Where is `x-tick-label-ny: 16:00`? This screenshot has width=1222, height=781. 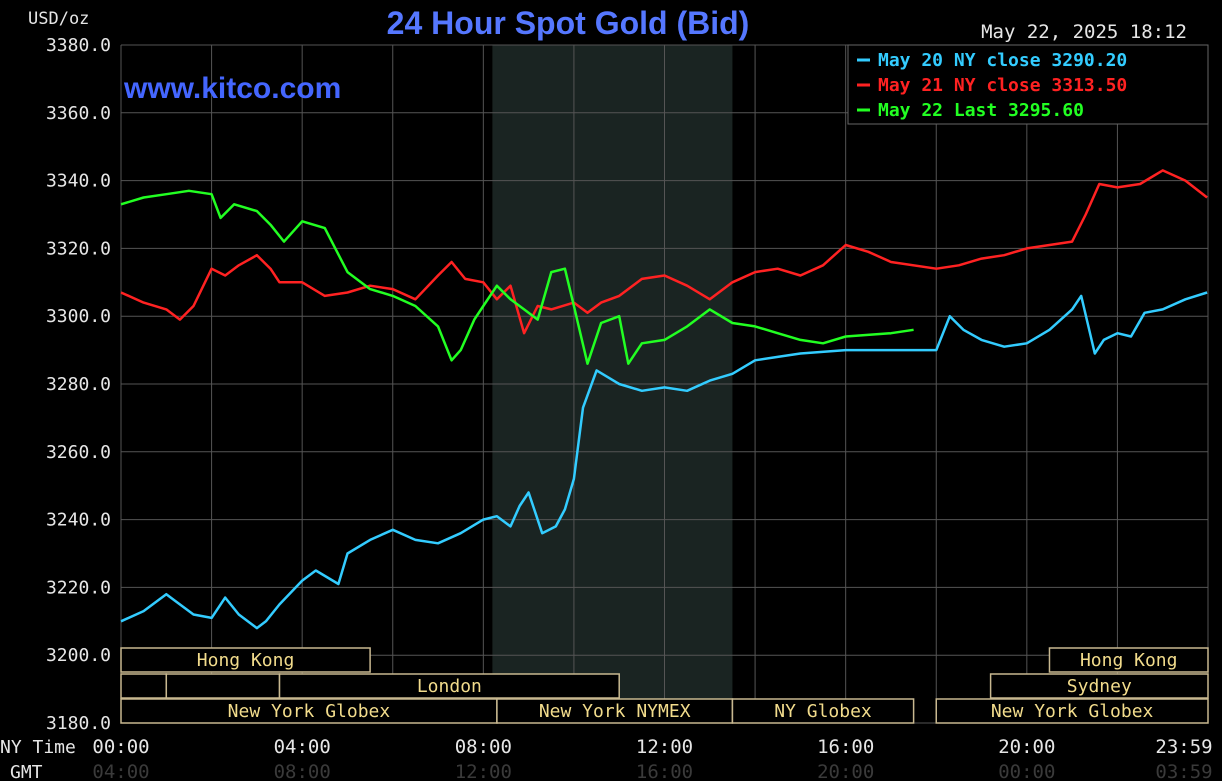 x-tick-label-ny: 16:00 is located at coordinates (845, 747).